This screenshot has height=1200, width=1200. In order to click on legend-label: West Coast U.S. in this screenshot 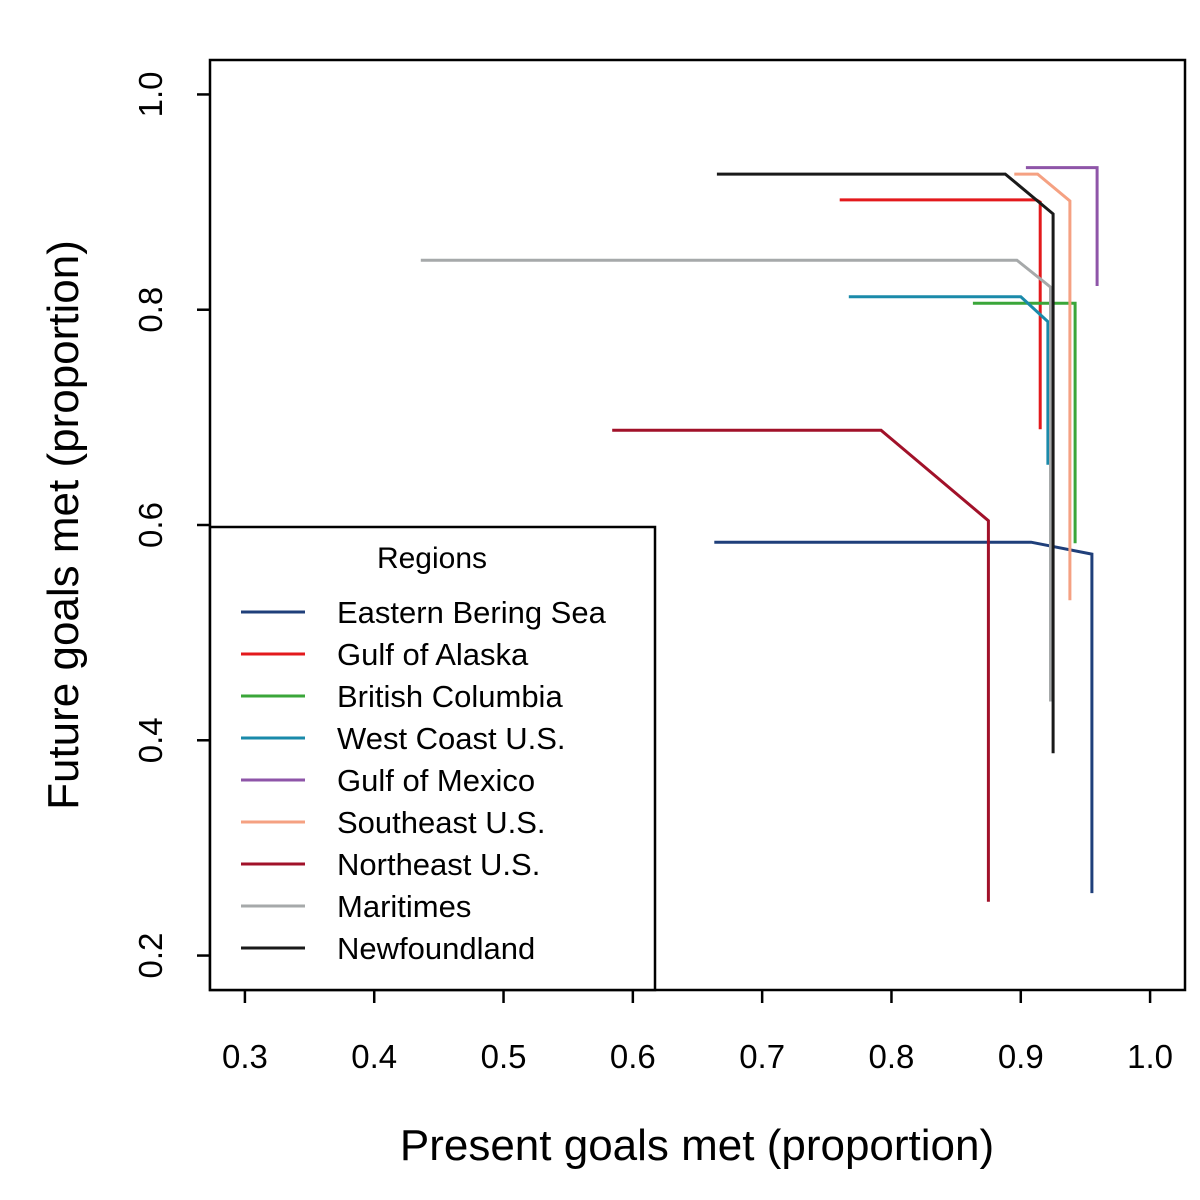, I will do `click(451, 738)`.